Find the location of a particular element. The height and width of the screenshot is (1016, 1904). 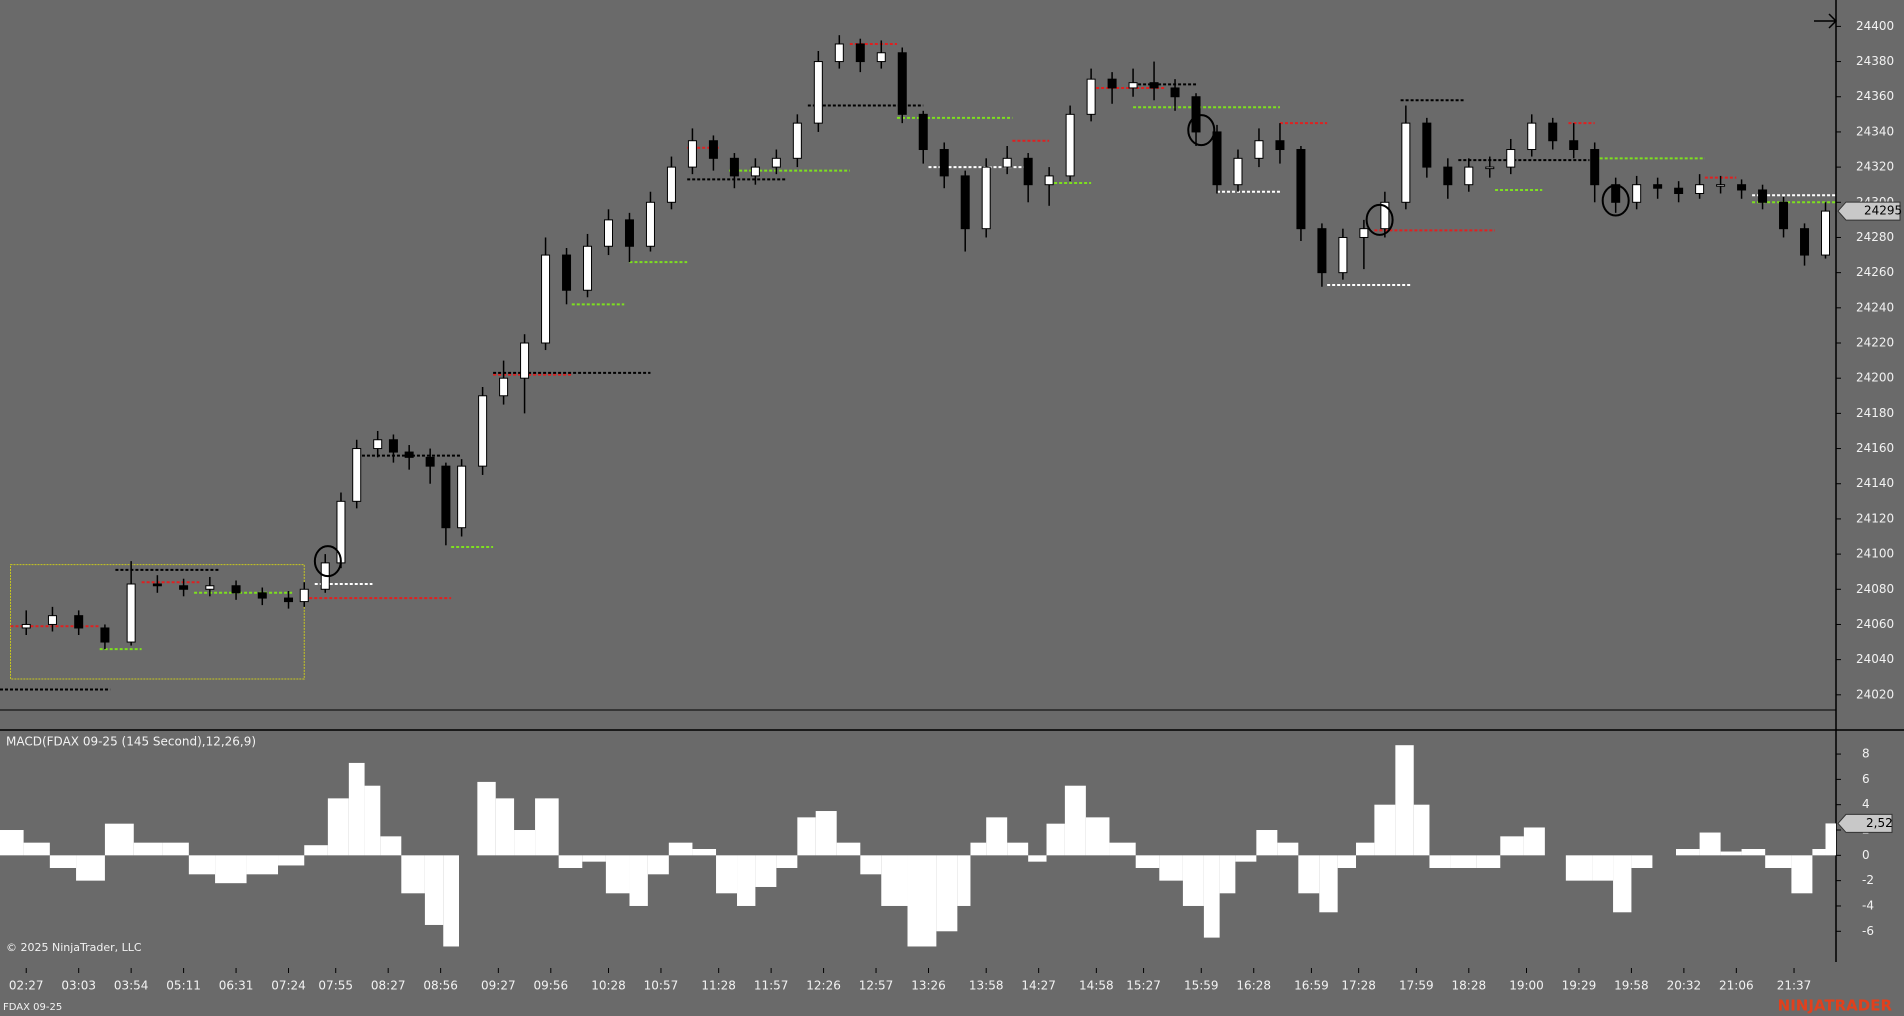

y-tick-label: 0 is located at coordinates (1866, 855).